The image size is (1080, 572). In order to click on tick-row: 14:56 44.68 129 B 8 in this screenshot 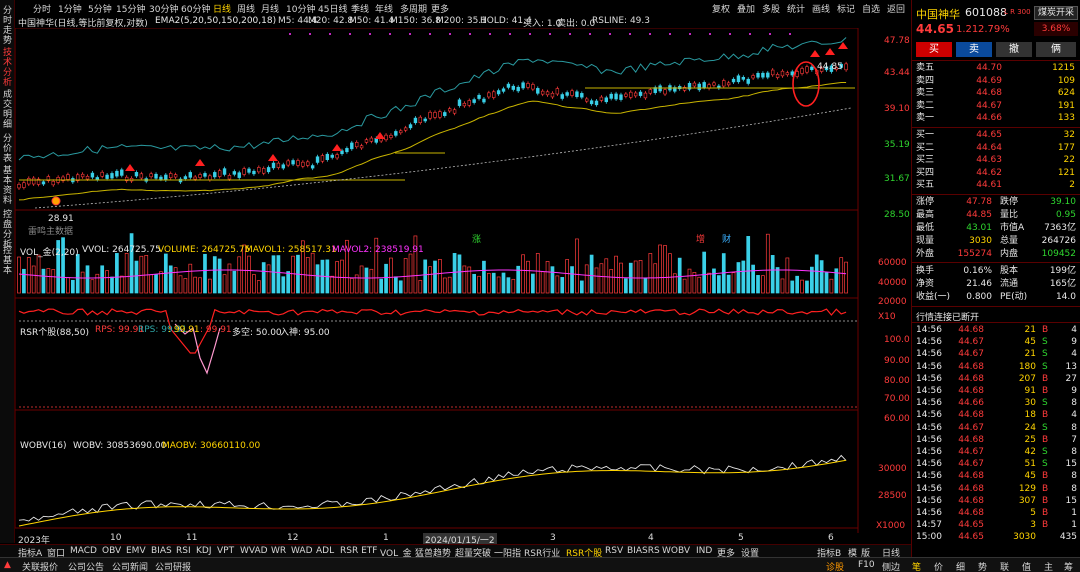, I will do `click(996, 489)`.